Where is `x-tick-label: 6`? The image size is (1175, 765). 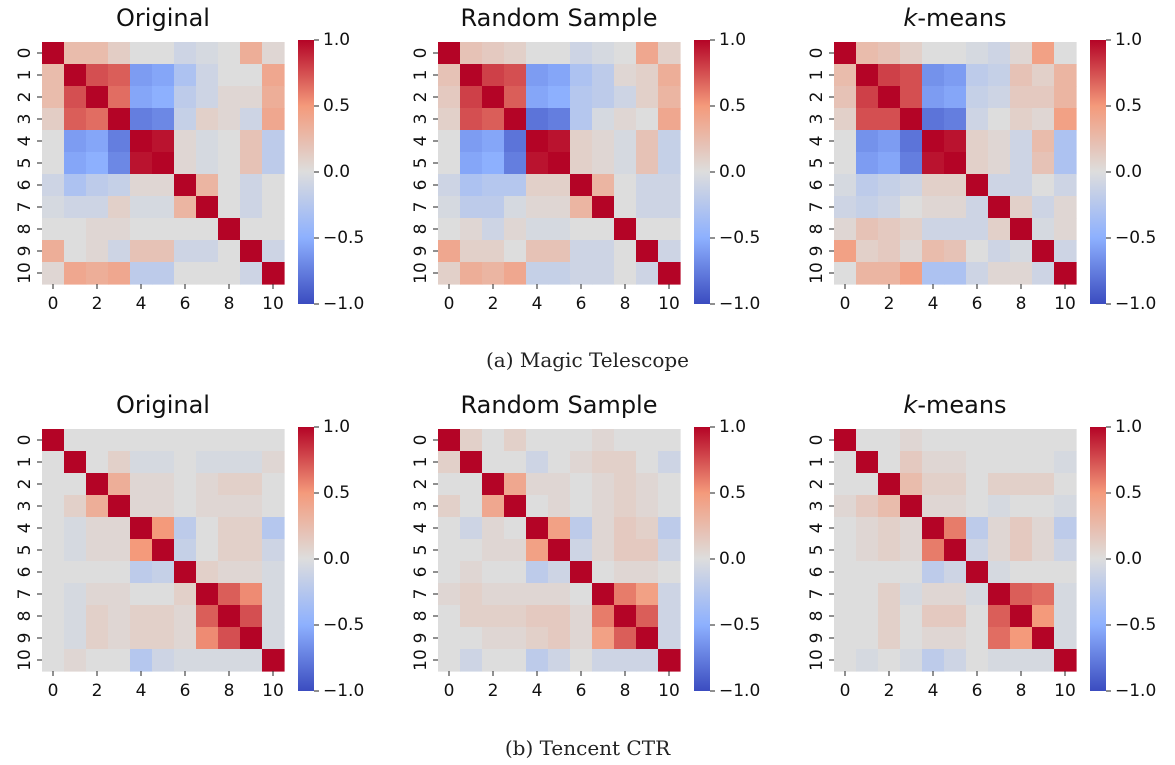 x-tick-label: 6 is located at coordinates (185, 304).